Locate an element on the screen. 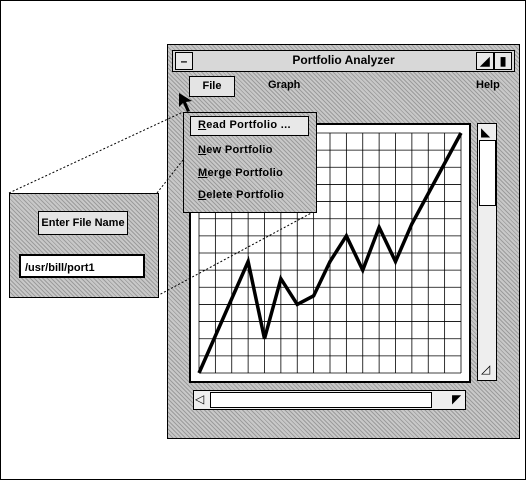  title-bar: – Portfolio Analyzer ◢ ▮ is located at coordinates (343, 61).